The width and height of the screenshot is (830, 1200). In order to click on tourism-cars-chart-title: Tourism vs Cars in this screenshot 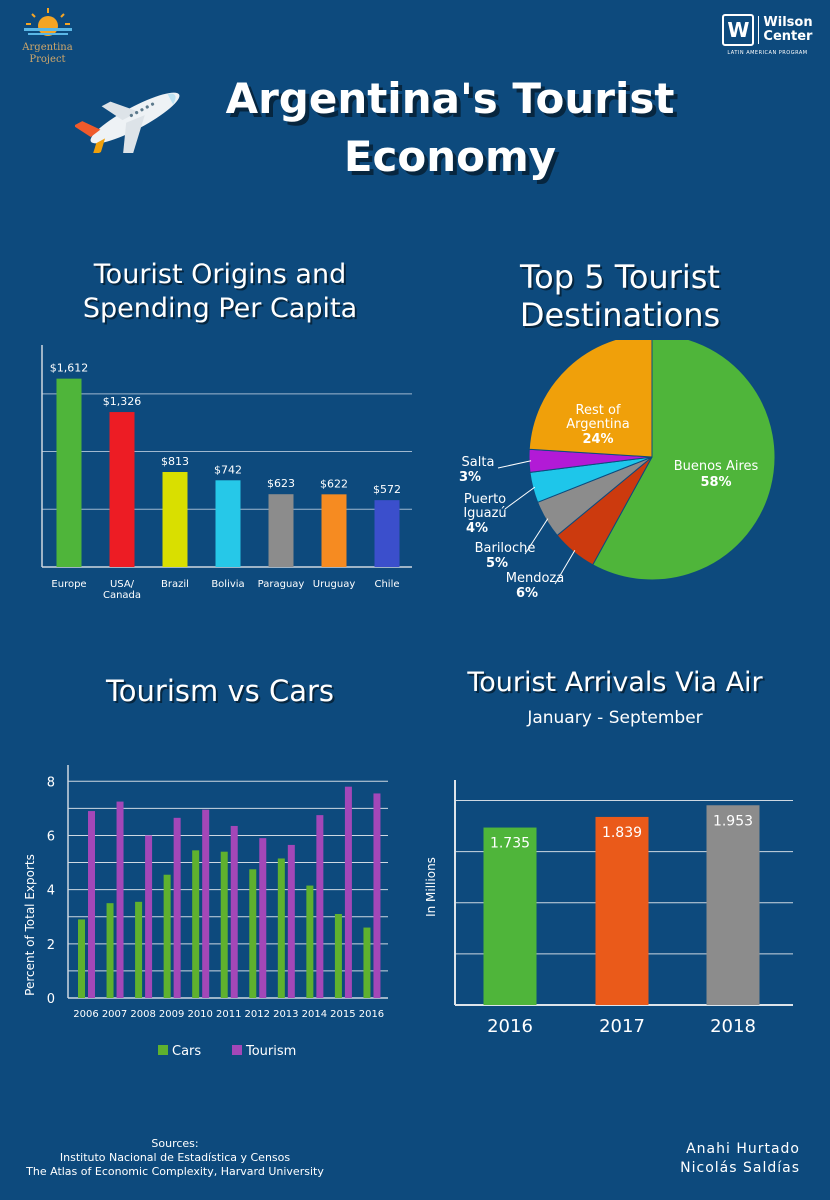, I will do `click(219, 691)`.